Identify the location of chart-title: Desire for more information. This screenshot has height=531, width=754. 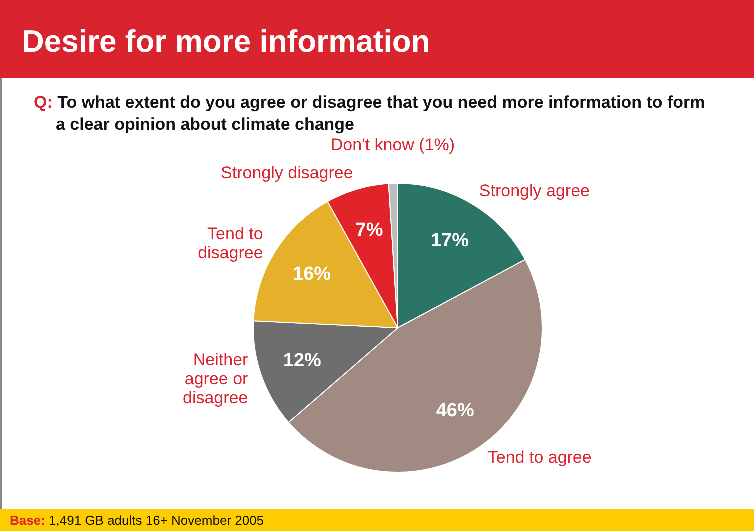
(377, 39).